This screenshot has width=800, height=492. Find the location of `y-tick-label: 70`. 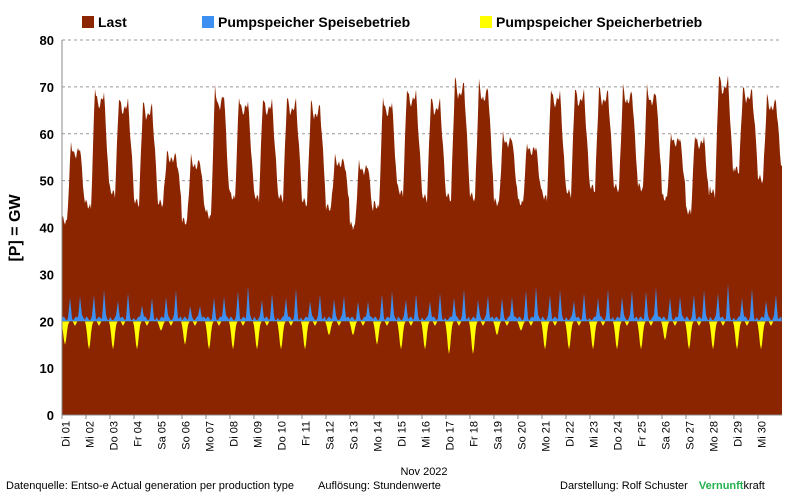

y-tick-label: 70 is located at coordinates (47, 87).